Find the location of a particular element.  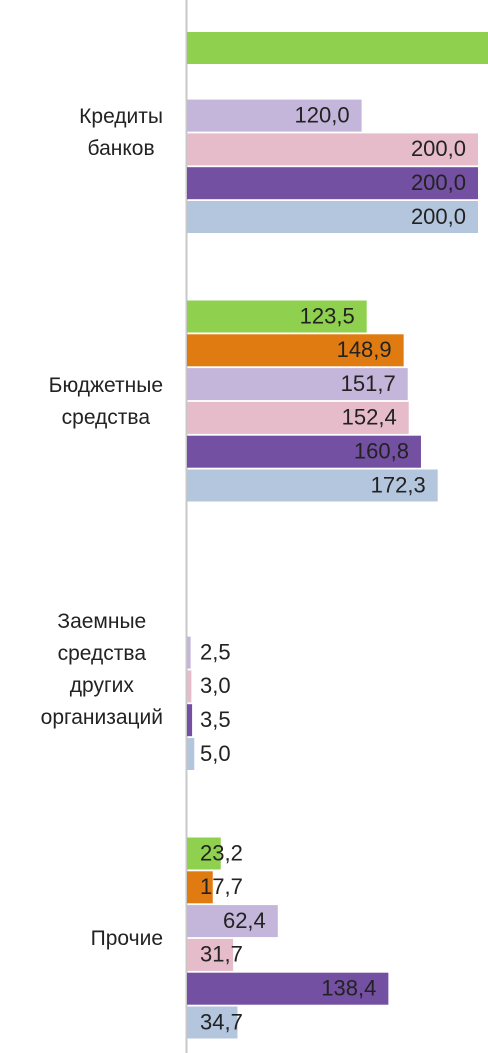

category-label: Прочие is located at coordinates (126, 938).